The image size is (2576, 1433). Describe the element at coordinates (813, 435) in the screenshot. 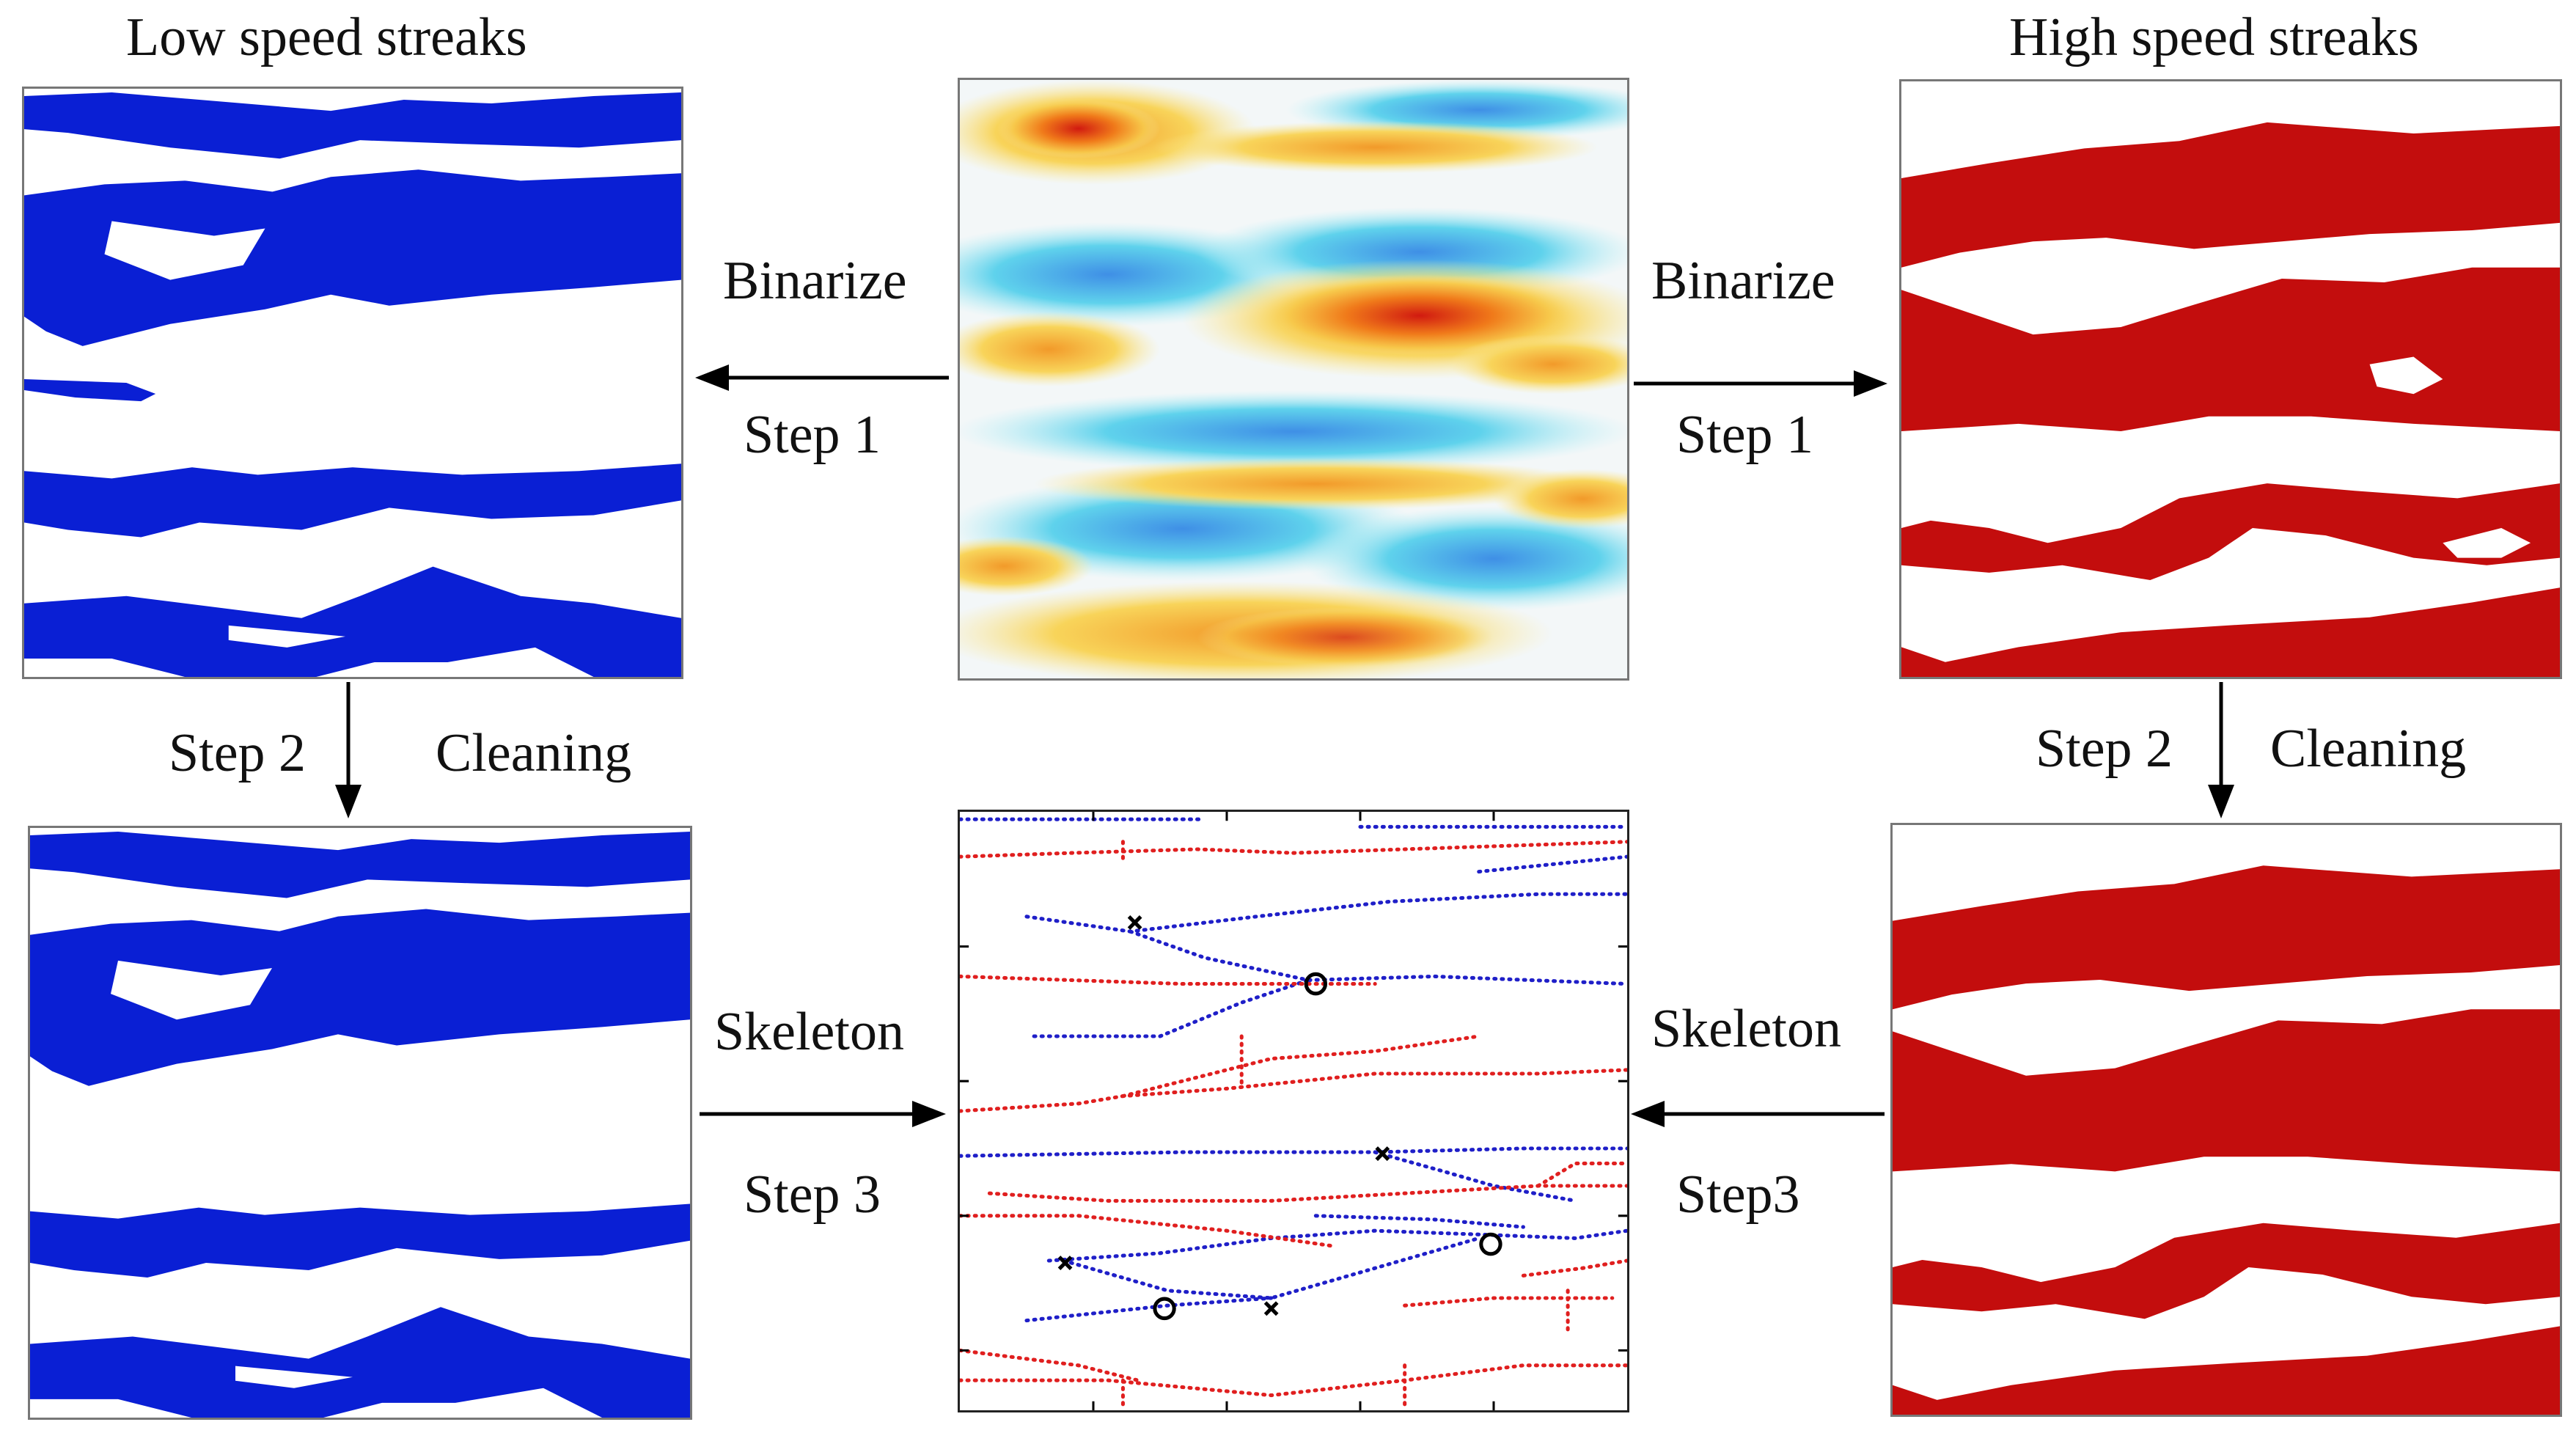

I see `left-step1-label: Step 1` at that location.